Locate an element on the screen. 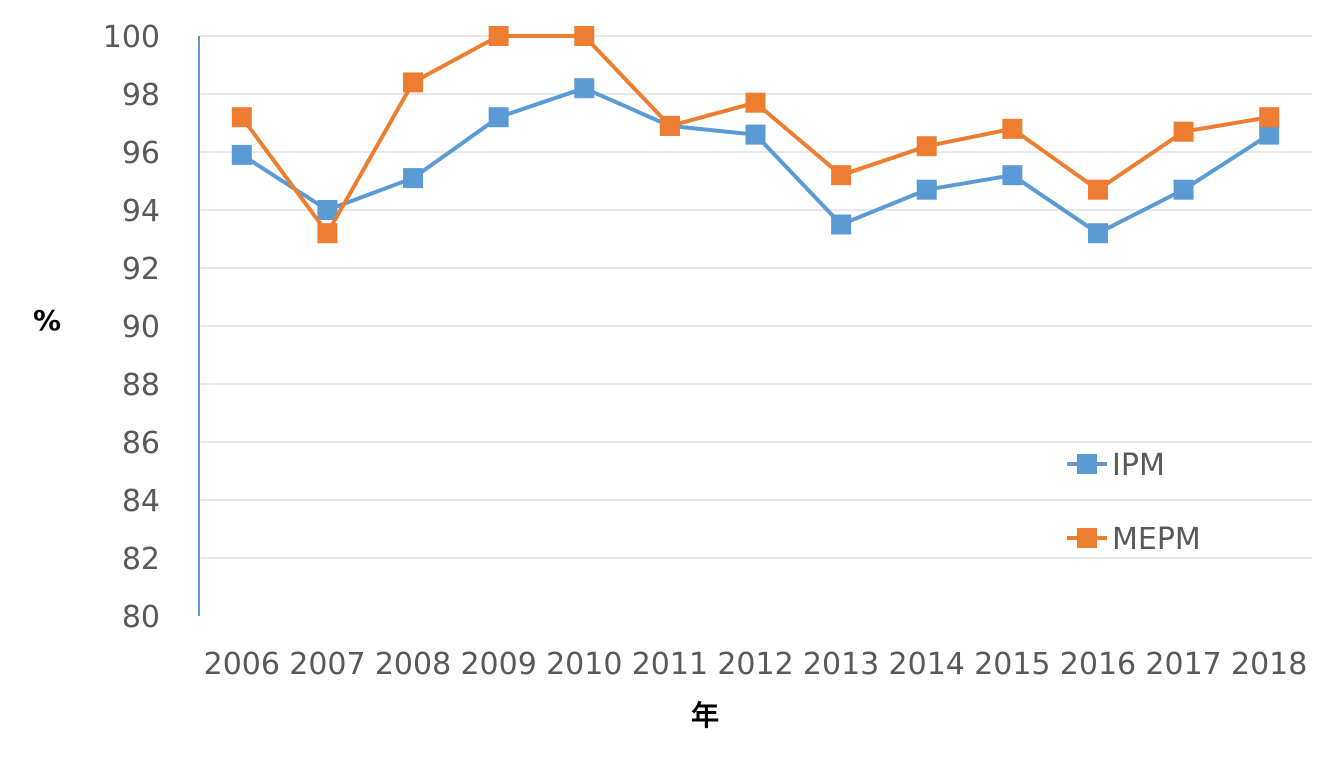 The image size is (1336, 773). legend-item-ipm: IPM is located at coordinates (1116, 465).